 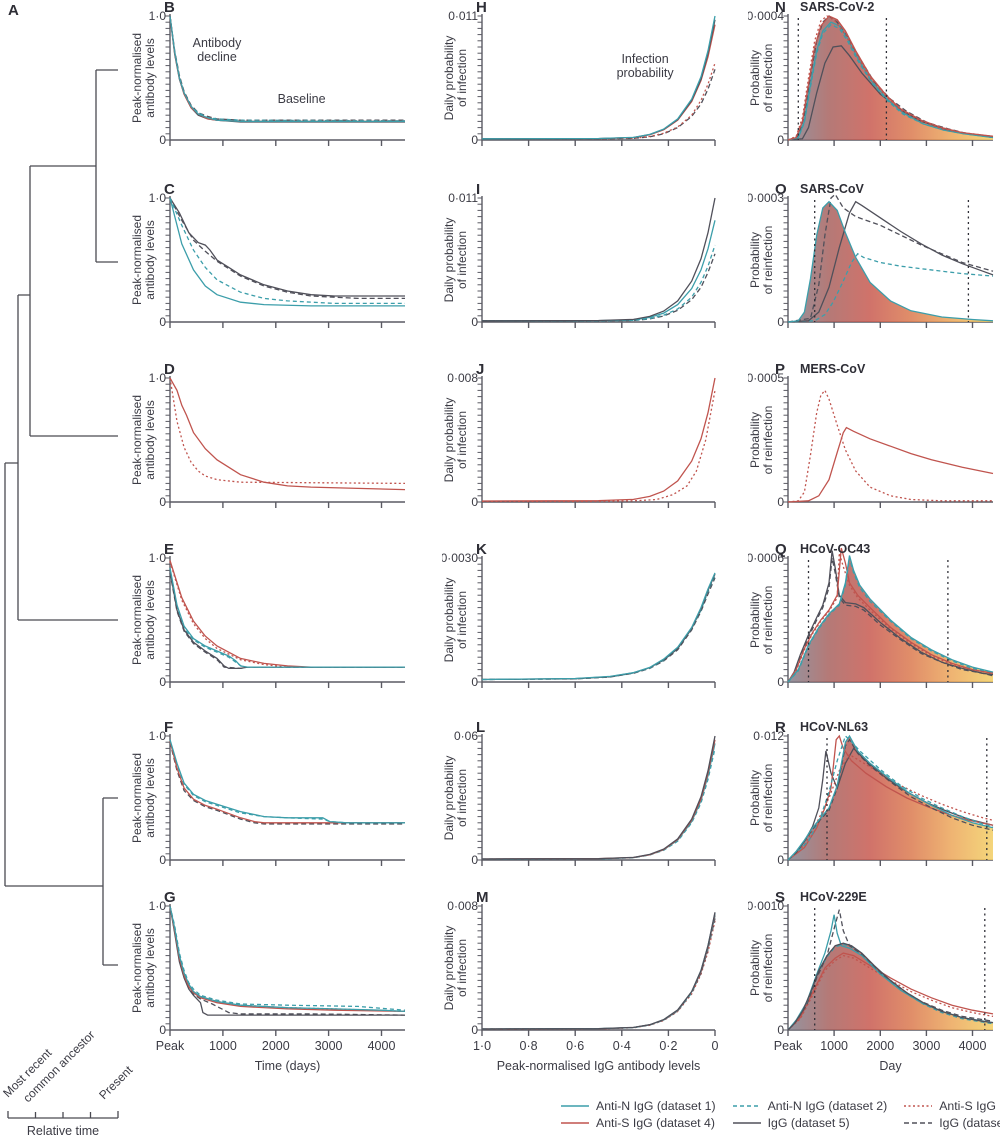 I want to click on x-axis-label: Day, so click(x=890, y=1066).